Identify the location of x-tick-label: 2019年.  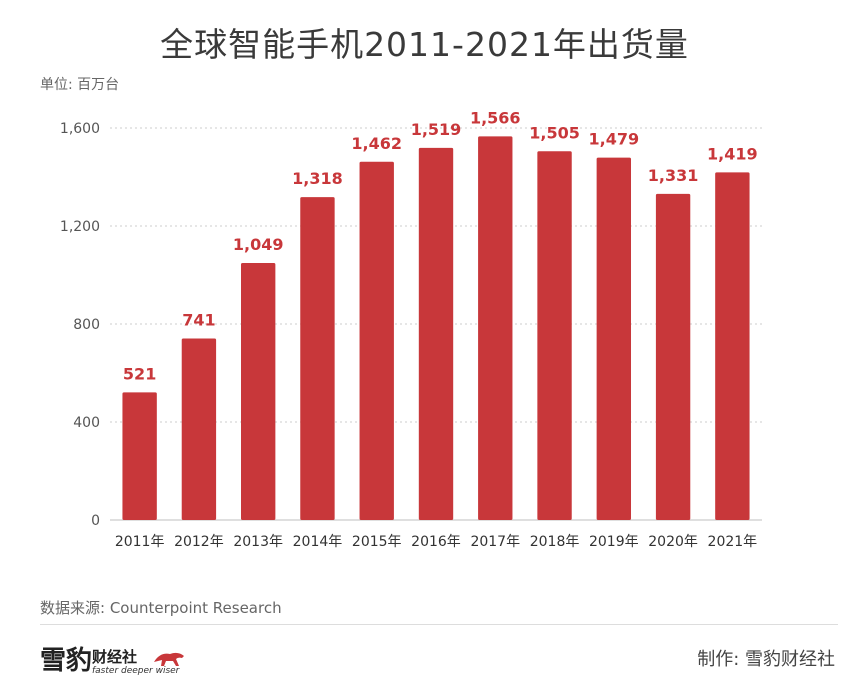
(614, 542).